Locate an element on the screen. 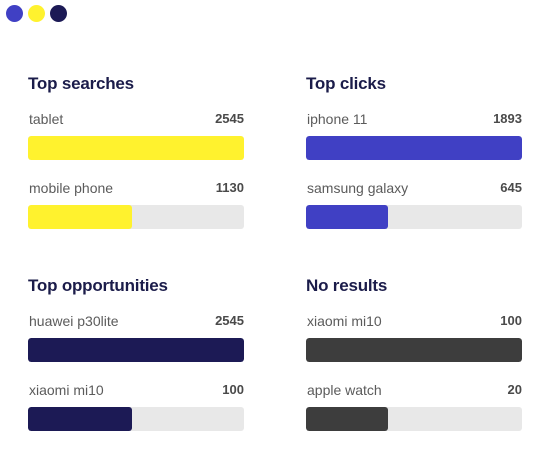  item-value: 1893 is located at coordinates (507, 118).